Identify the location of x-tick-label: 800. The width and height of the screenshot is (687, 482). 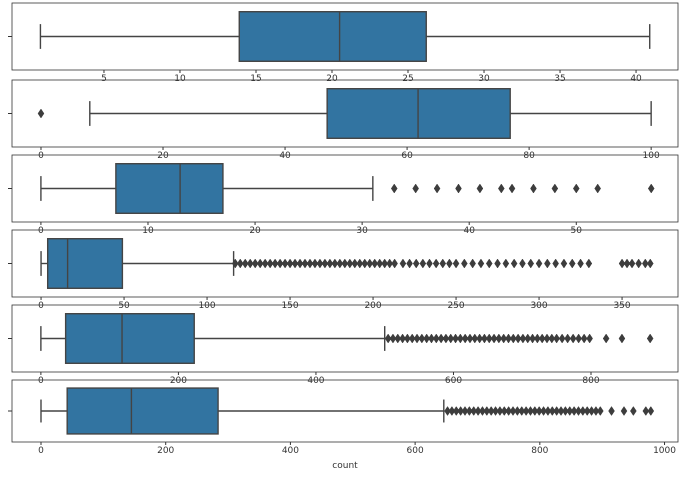
(590, 381).